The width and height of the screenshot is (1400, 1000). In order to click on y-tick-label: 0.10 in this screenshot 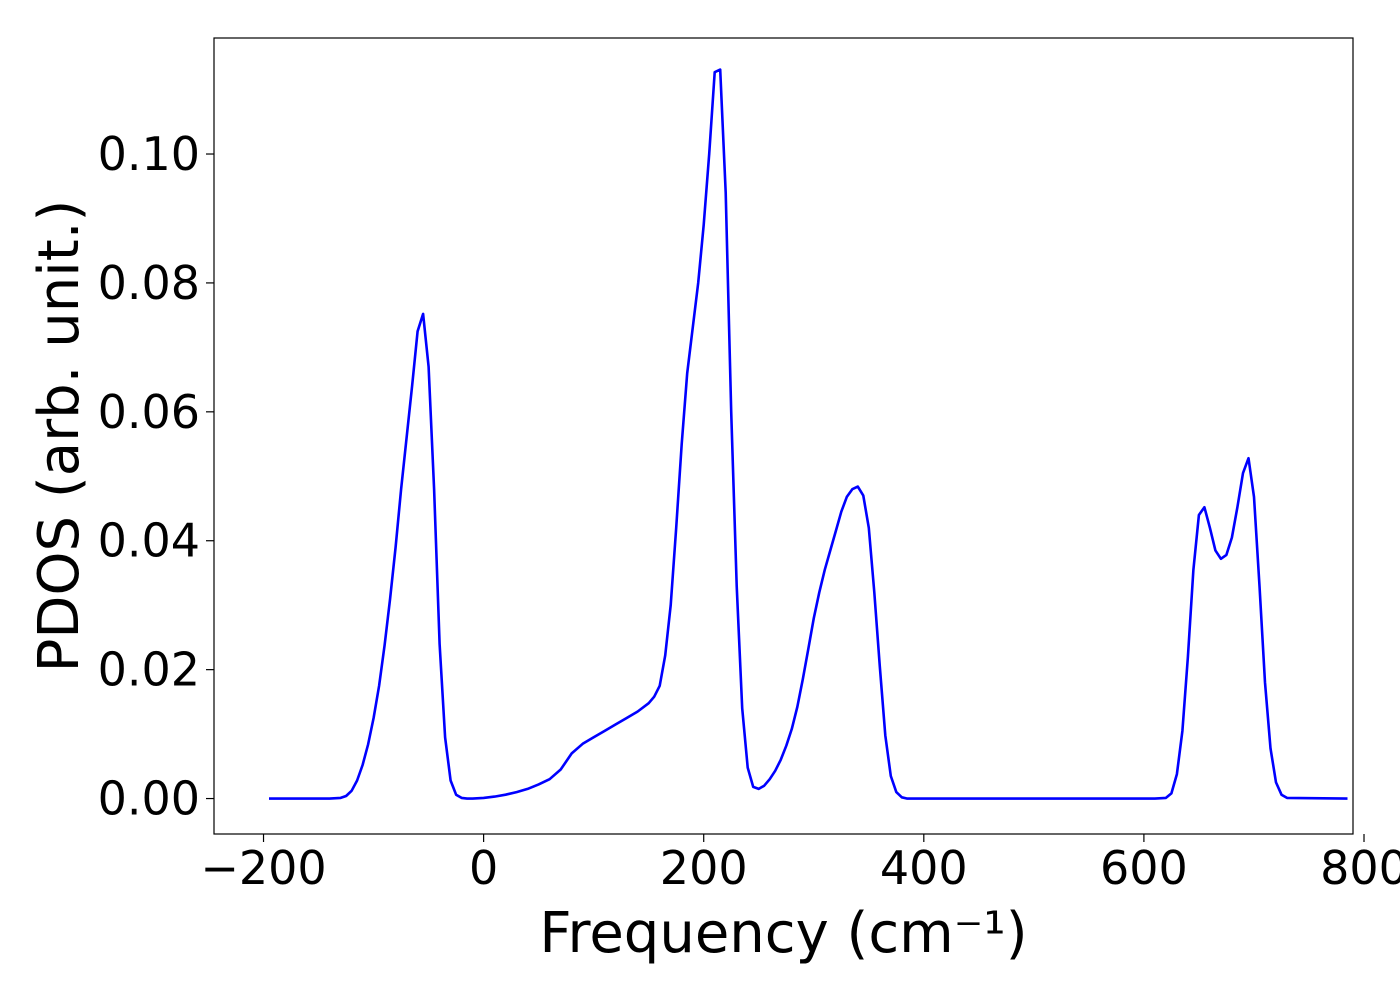, I will do `click(149, 154)`.